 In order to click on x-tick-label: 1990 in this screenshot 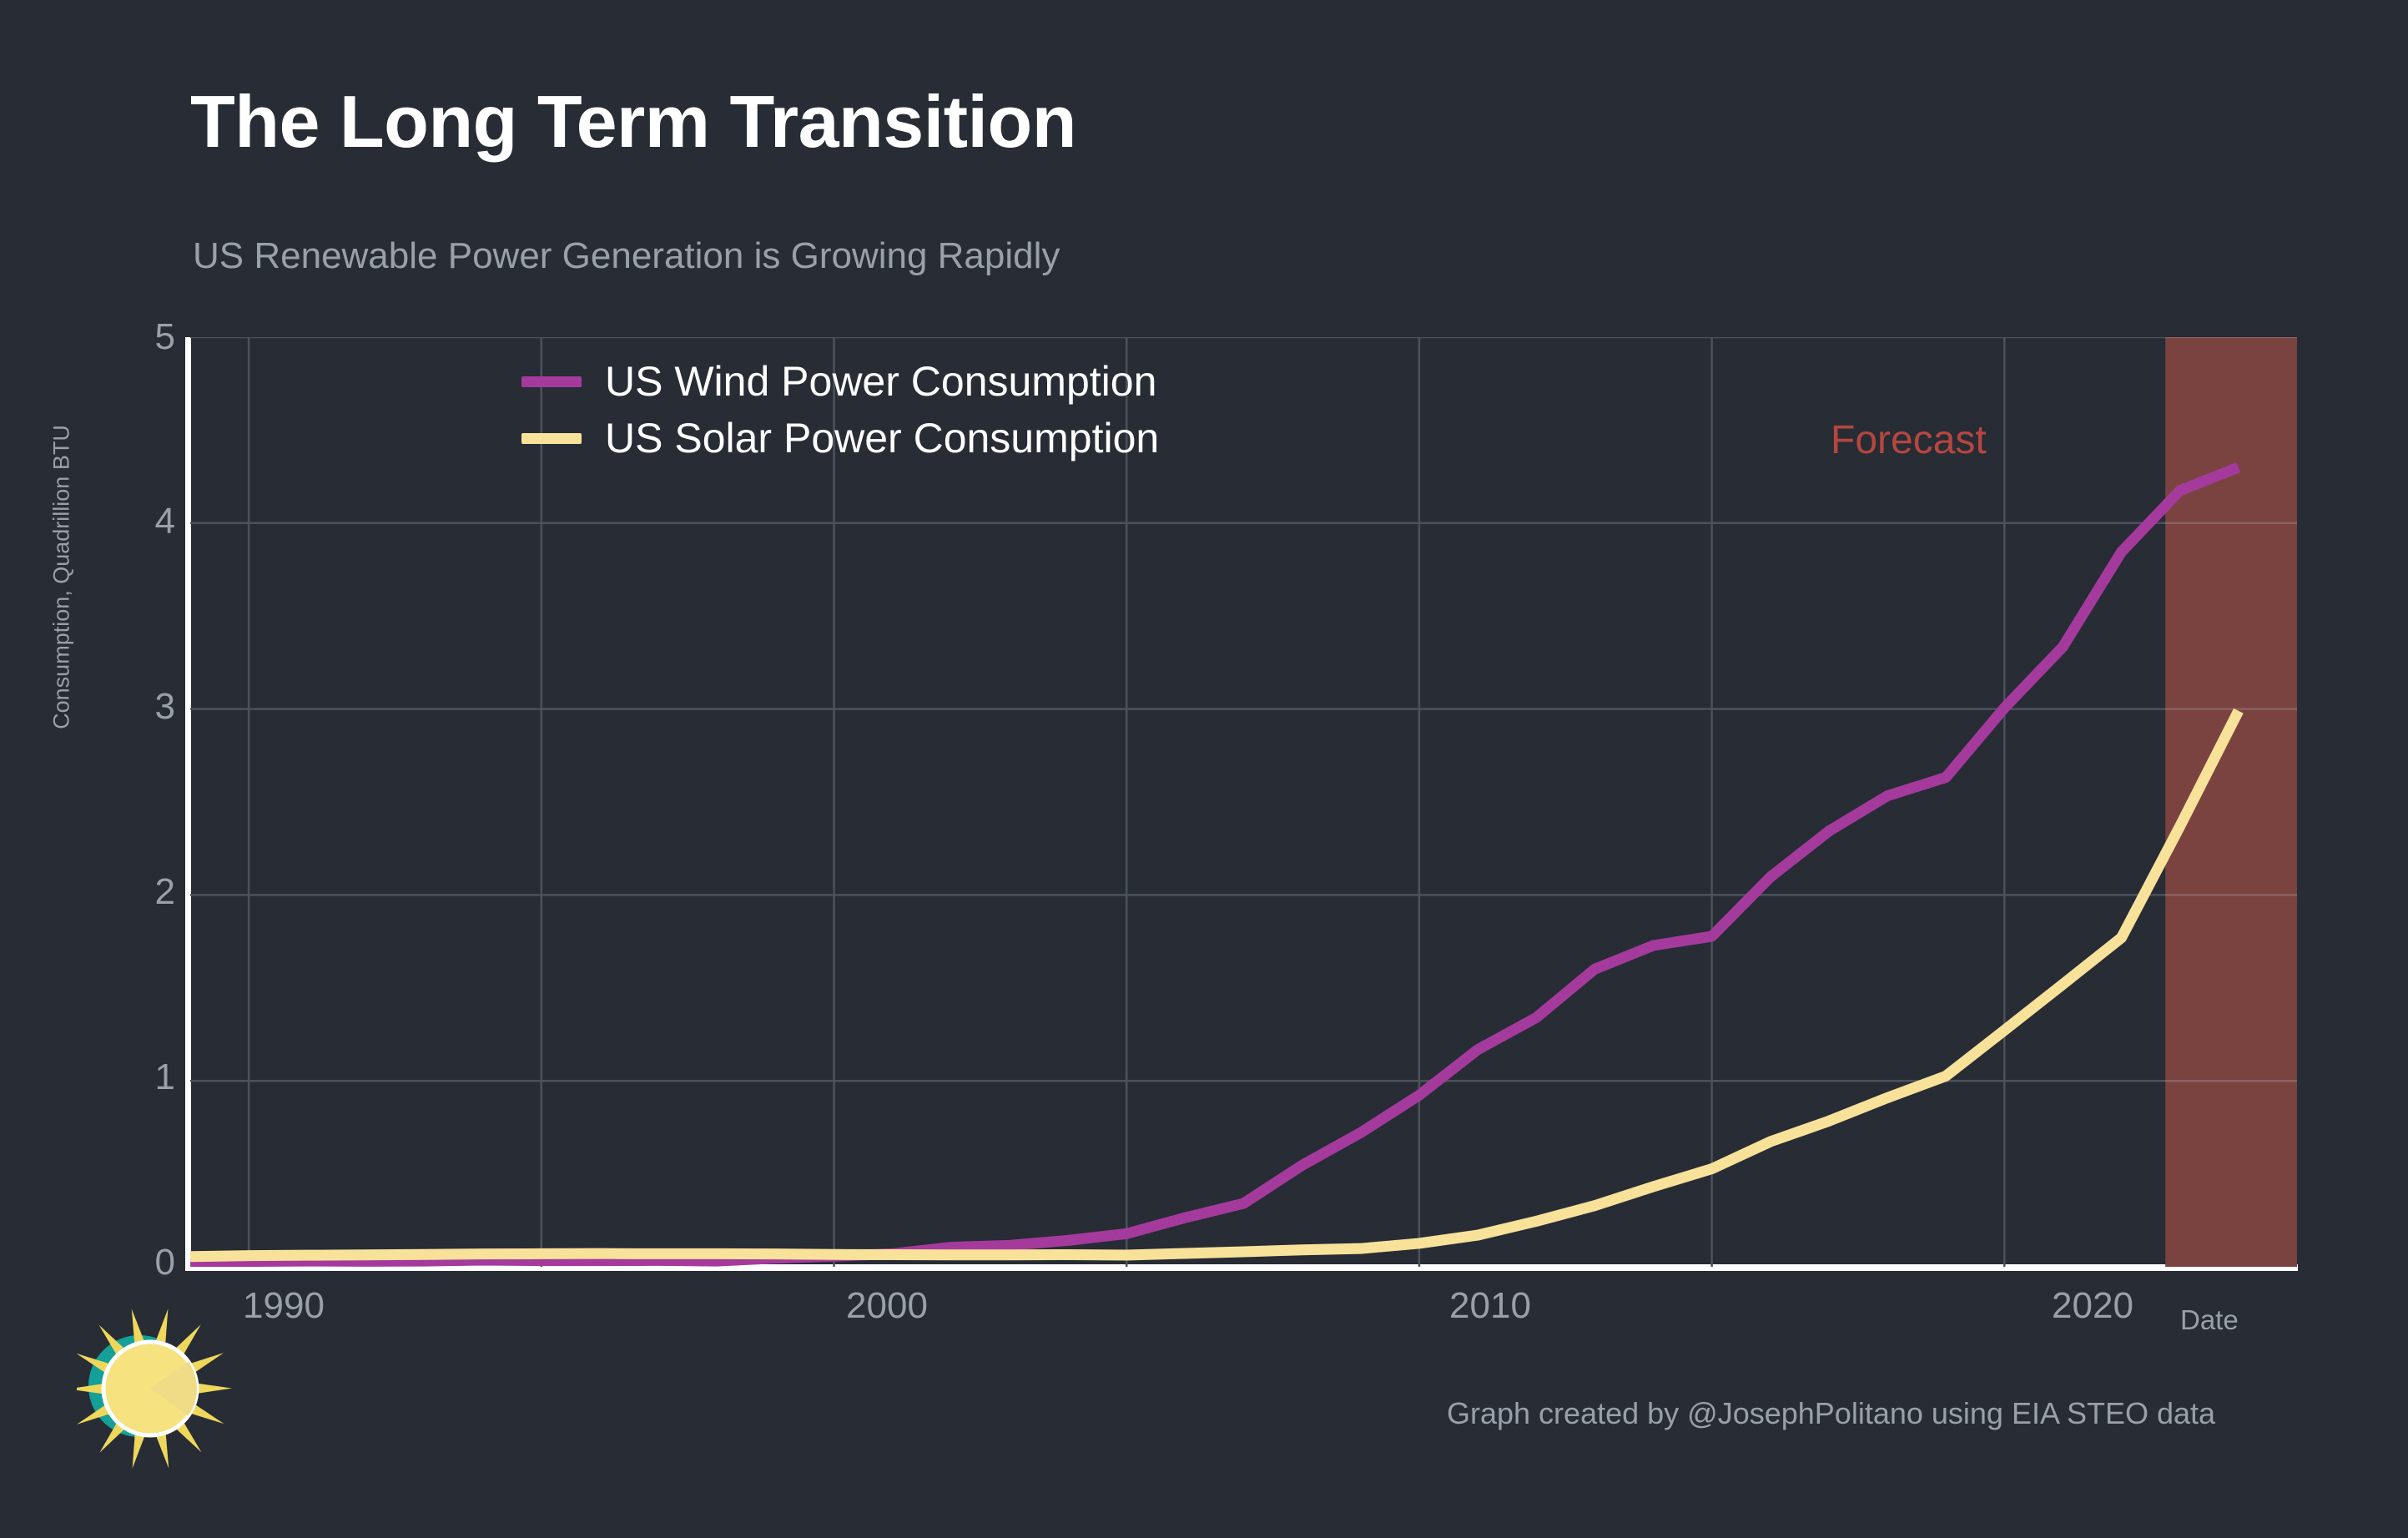, I will do `click(284, 1305)`.